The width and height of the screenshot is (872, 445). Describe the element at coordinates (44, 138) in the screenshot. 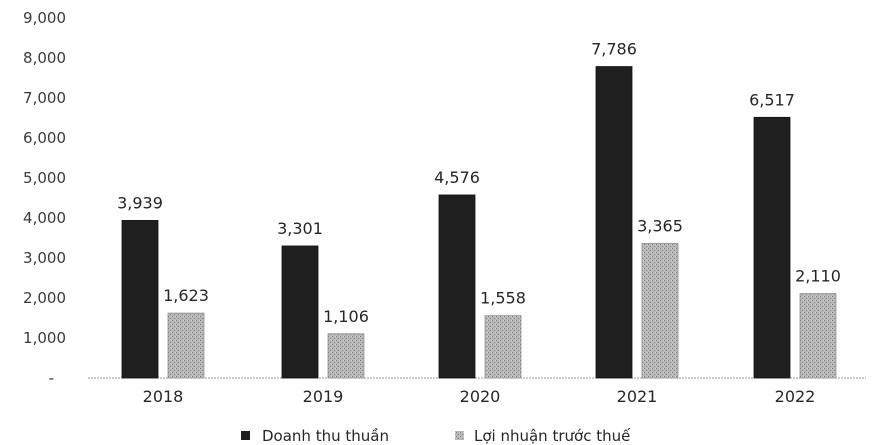

I see `y-tick-label: 6,000` at that location.